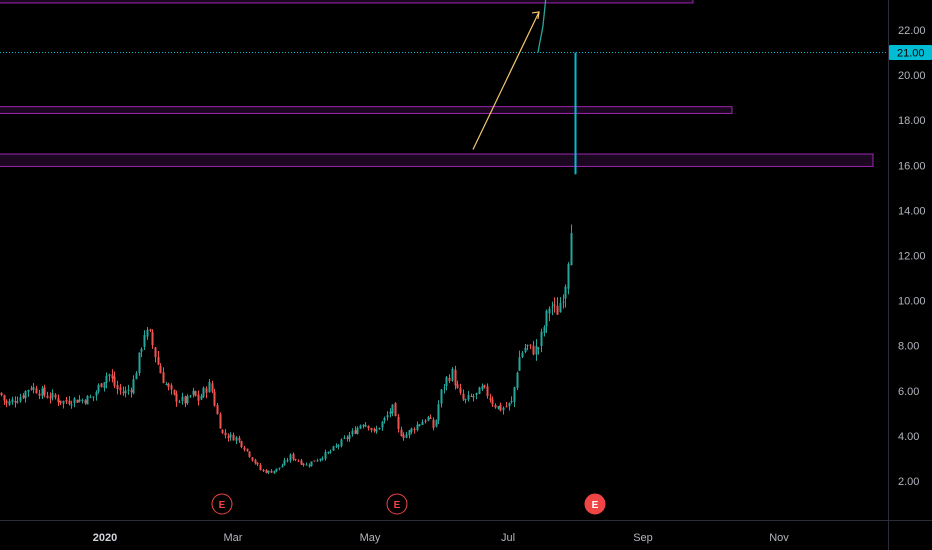 This screenshot has width=932, height=550. What do you see at coordinates (233, 538) in the screenshot?
I see `x-tick-mar: Mar` at bounding box center [233, 538].